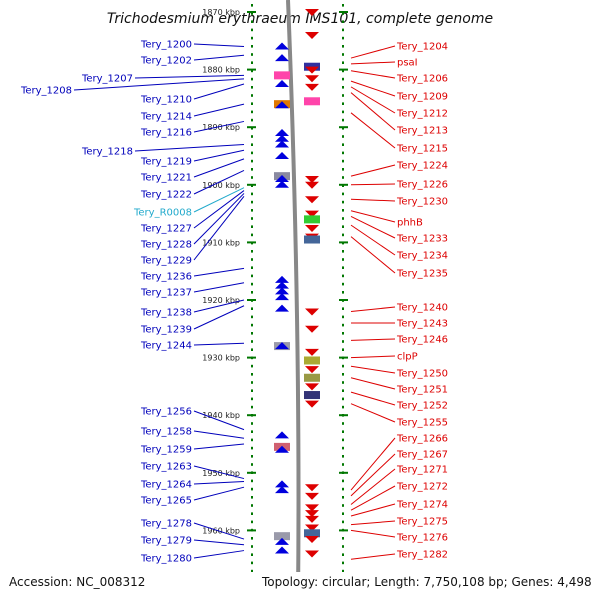 This screenshot has height=600, width=600. I want to click on scale-label: 1920 kbp, so click(221, 300).